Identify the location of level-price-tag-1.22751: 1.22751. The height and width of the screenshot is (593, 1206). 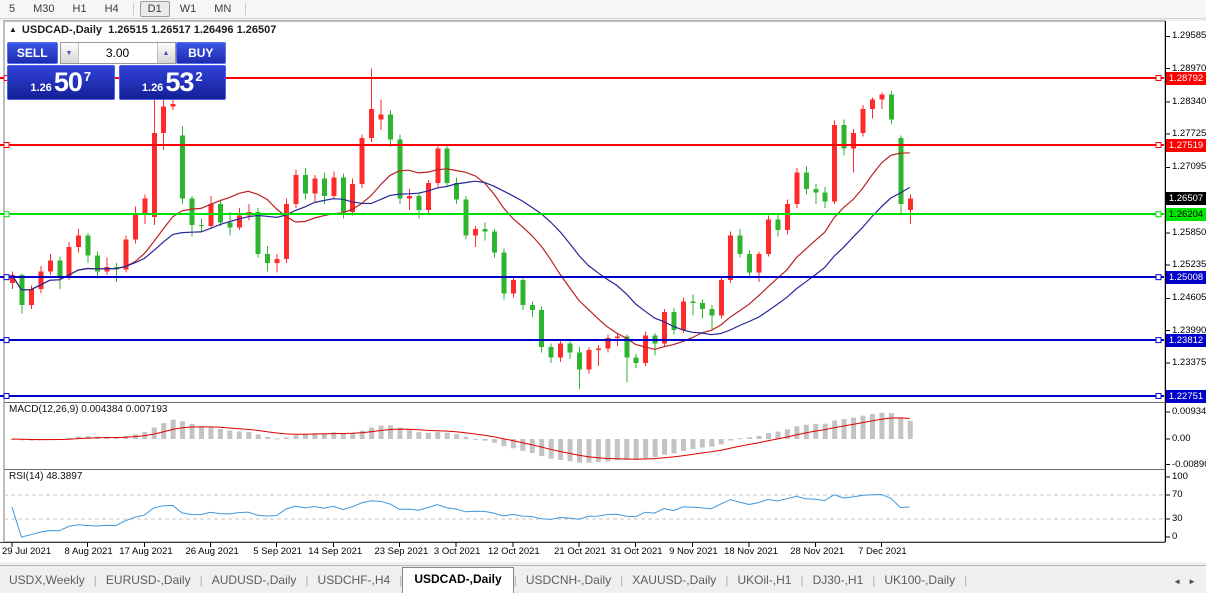
(1186, 396).